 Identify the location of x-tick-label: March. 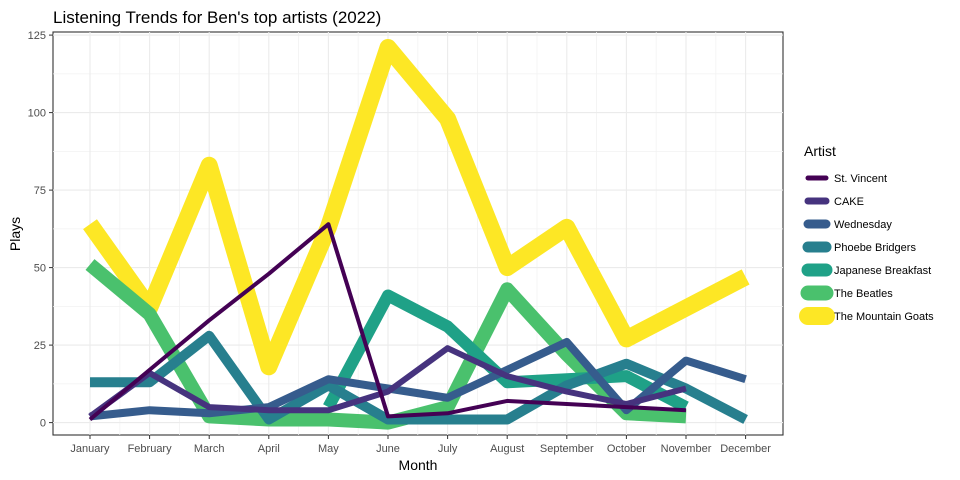
(209, 449).